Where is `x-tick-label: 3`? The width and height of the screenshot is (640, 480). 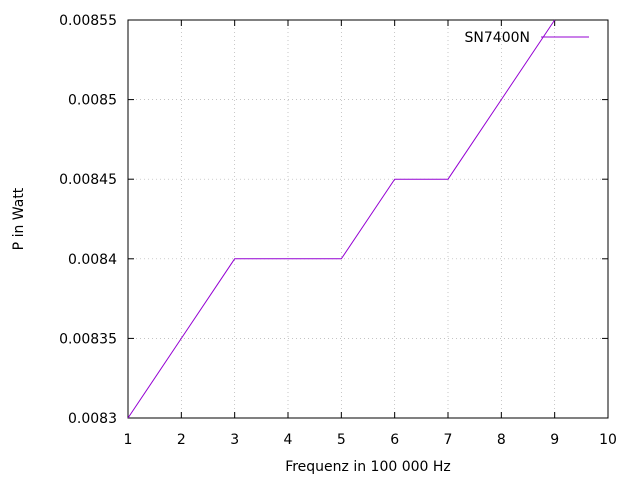 x-tick-label: 3 is located at coordinates (234, 440).